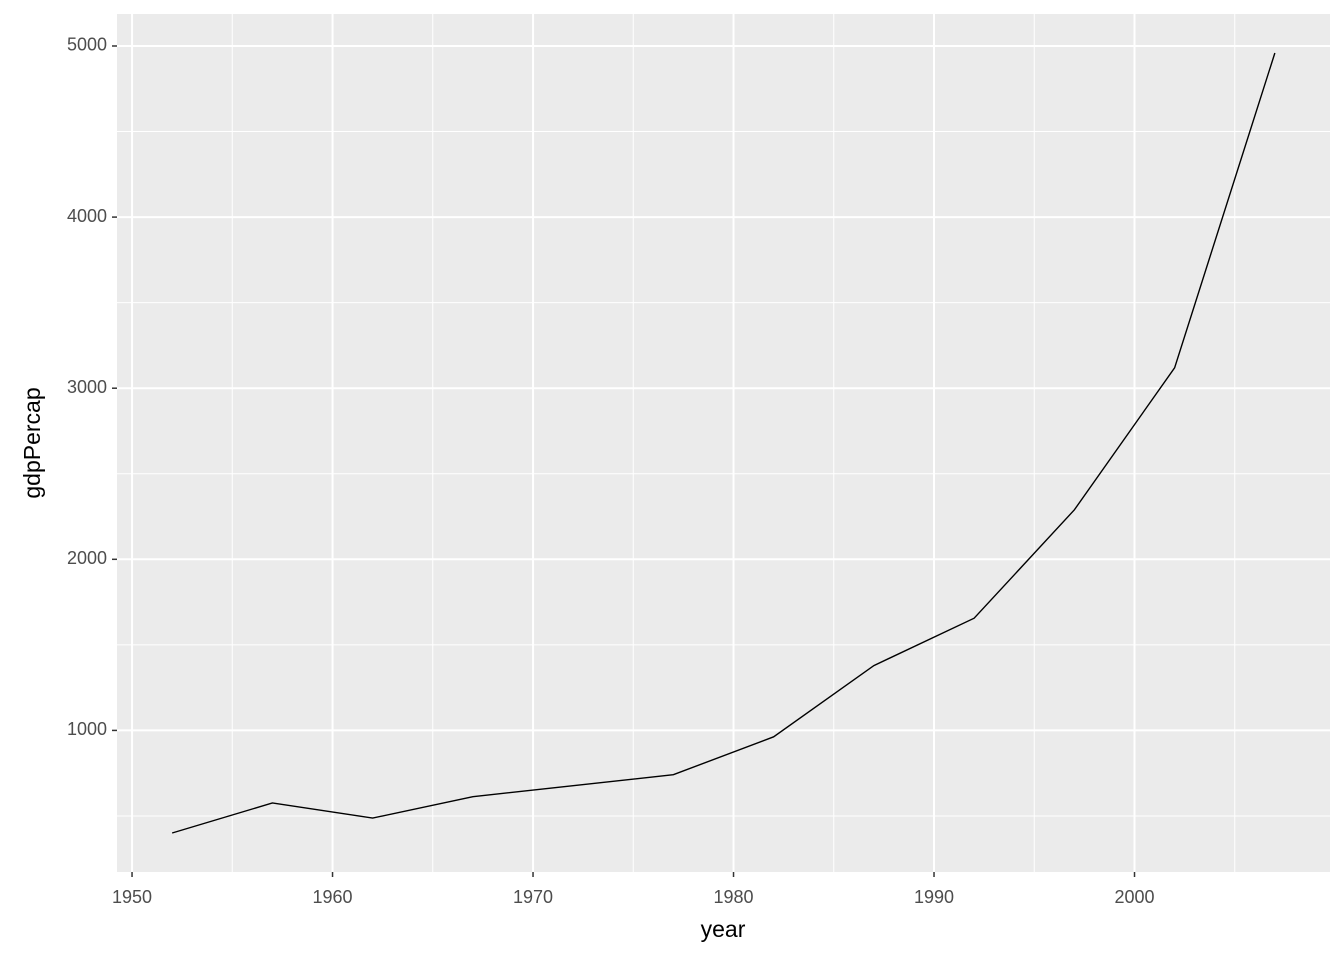 The height and width of the screenshot is (960, 1344). What do you see at coordinates (1134, 897) in the screenshot?
I see `x-tick-label: 2000` at bounding box center [1134, 897].